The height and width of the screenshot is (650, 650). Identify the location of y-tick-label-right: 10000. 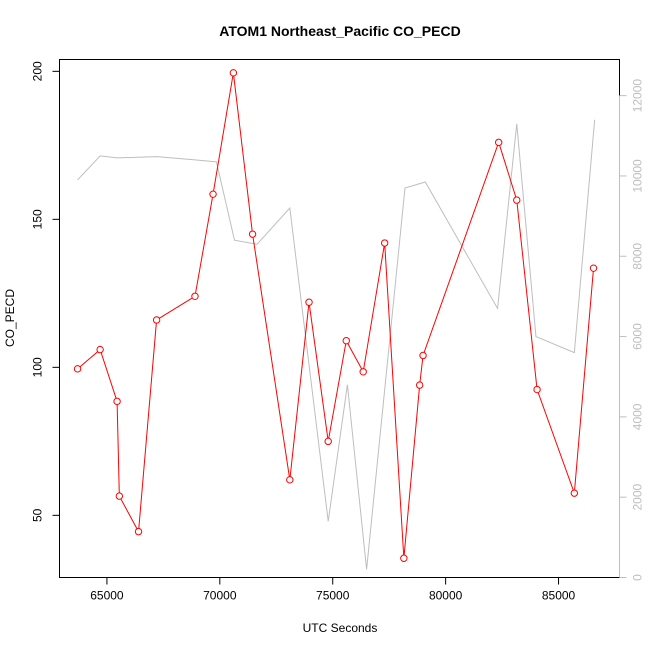
(638, 176).